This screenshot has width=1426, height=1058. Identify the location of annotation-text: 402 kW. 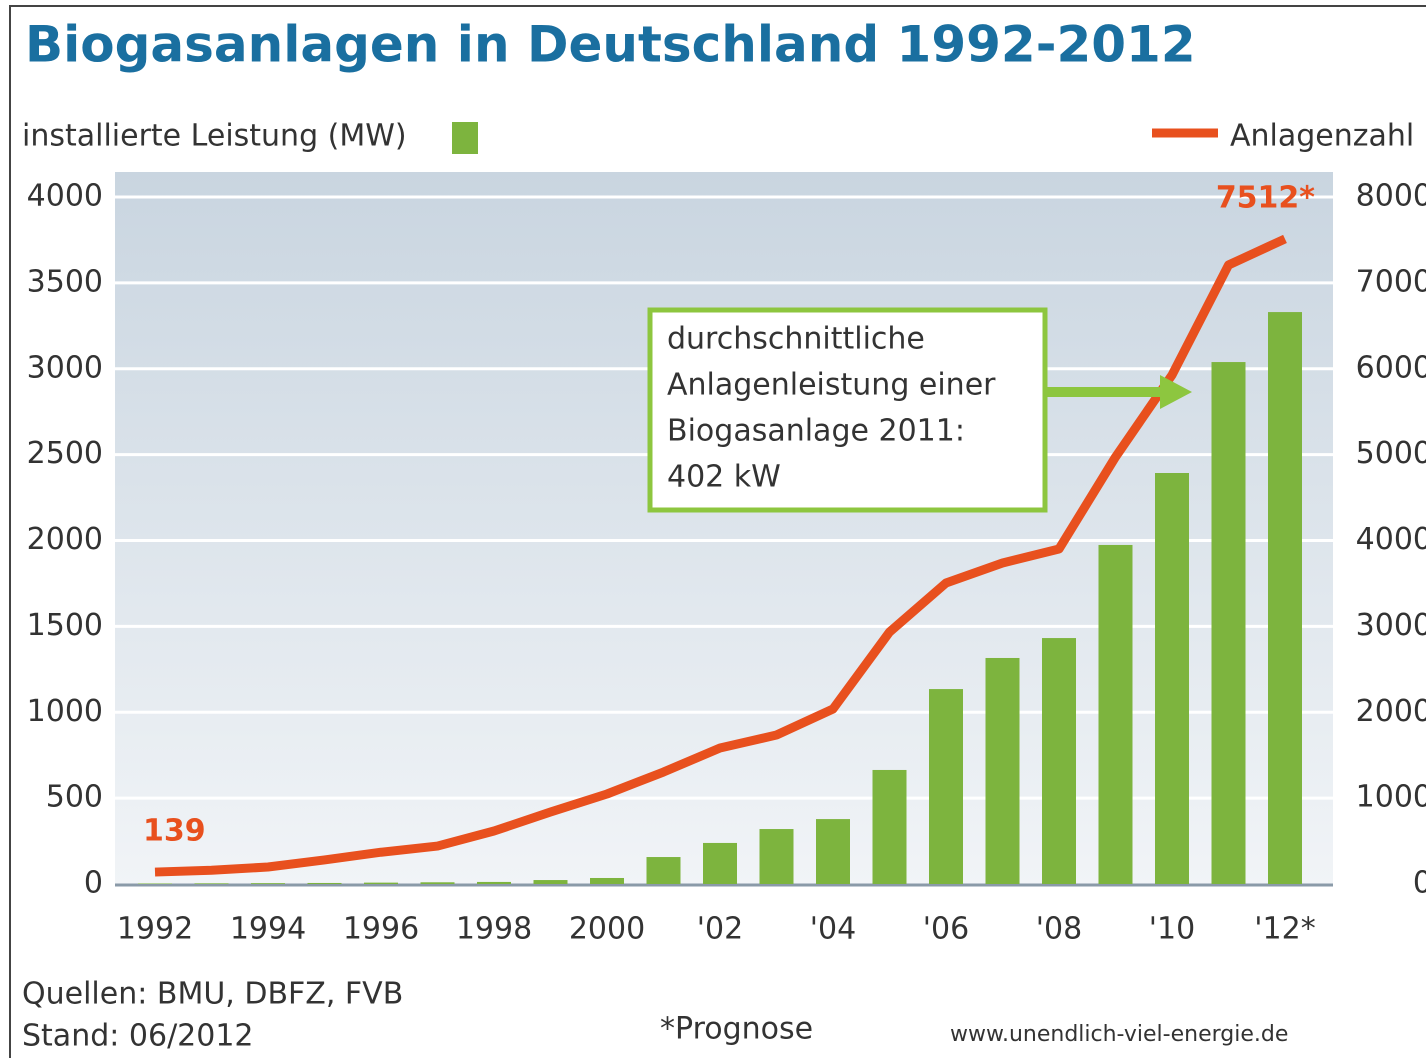
(724, 477).